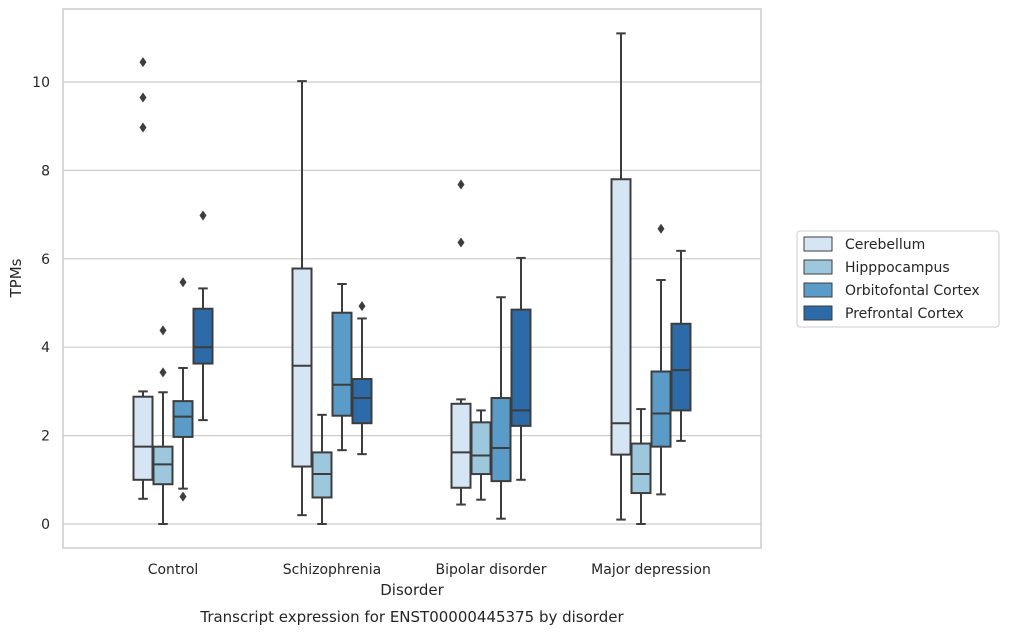 Image resolution: width=1009 pixels, height=634 pixels. I want to click on legend-label: Prefrontal Cortex, so click(904, 314).